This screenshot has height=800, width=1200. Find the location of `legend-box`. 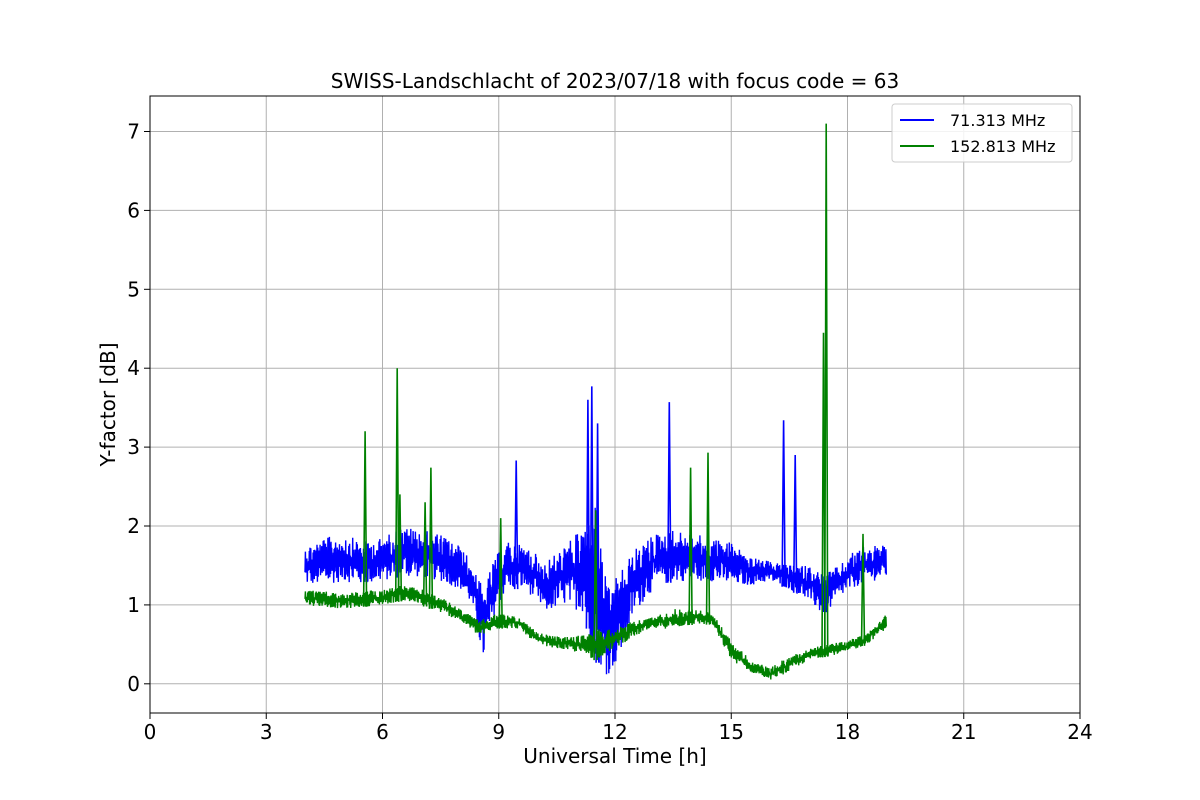

legend-box is located at coordinates (982, 133).